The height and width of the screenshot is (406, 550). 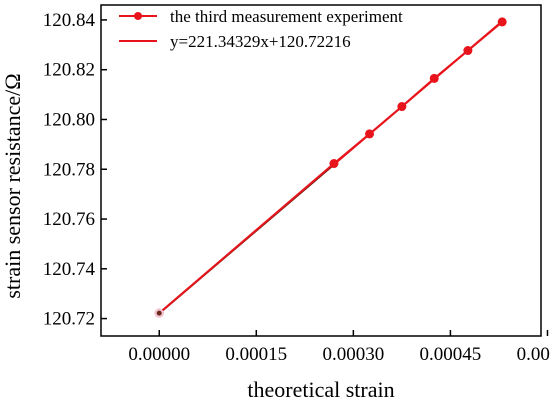 I want to click on y-tick-label: 120.78, so click(x=69, y=169).